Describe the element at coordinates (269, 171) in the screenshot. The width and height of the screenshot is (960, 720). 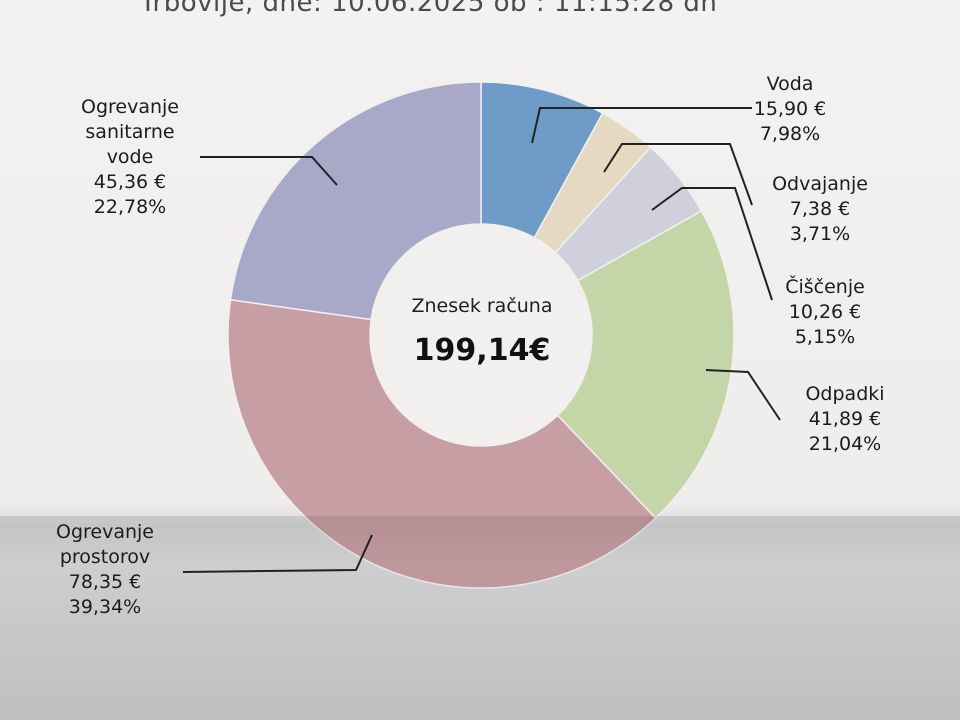
I see `leader-line-sanitarne` at that location.